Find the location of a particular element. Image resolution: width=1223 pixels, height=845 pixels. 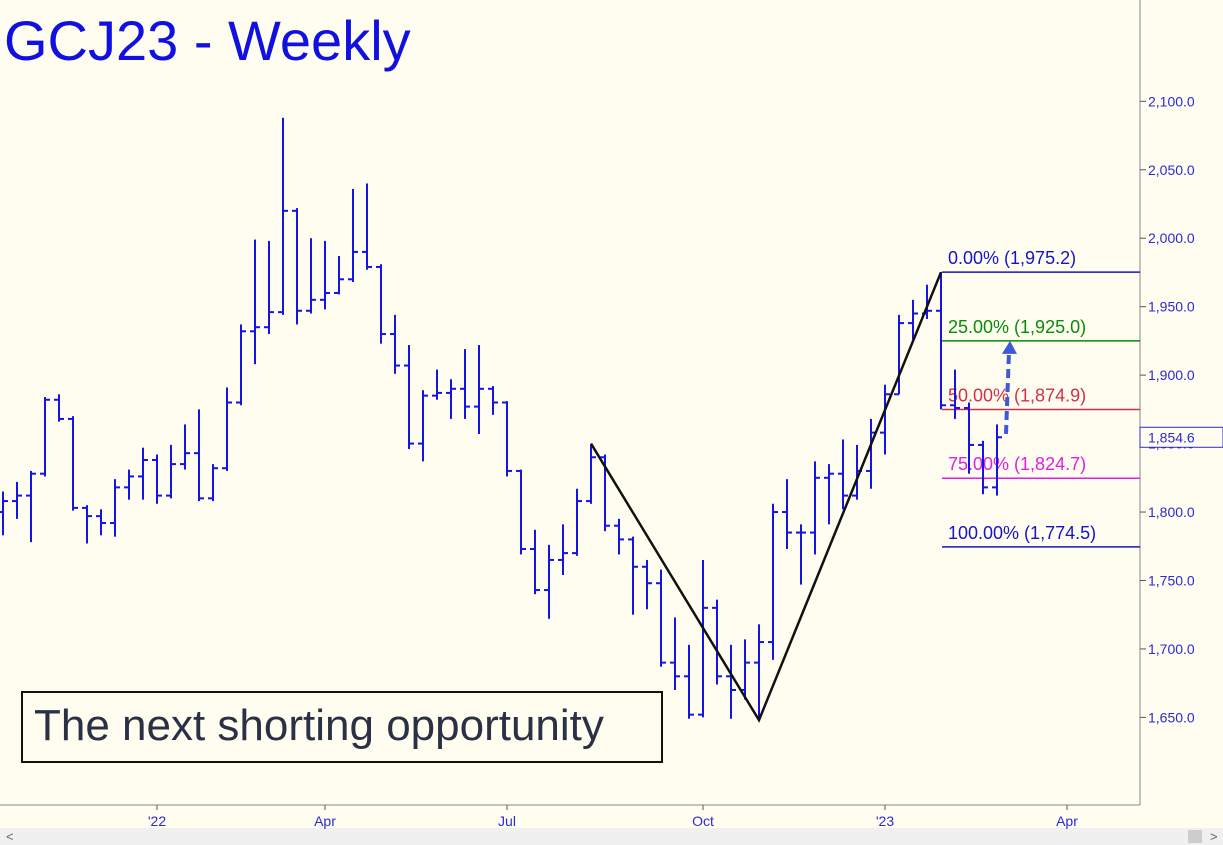

scroll-track is located at coordinates (611, 836).